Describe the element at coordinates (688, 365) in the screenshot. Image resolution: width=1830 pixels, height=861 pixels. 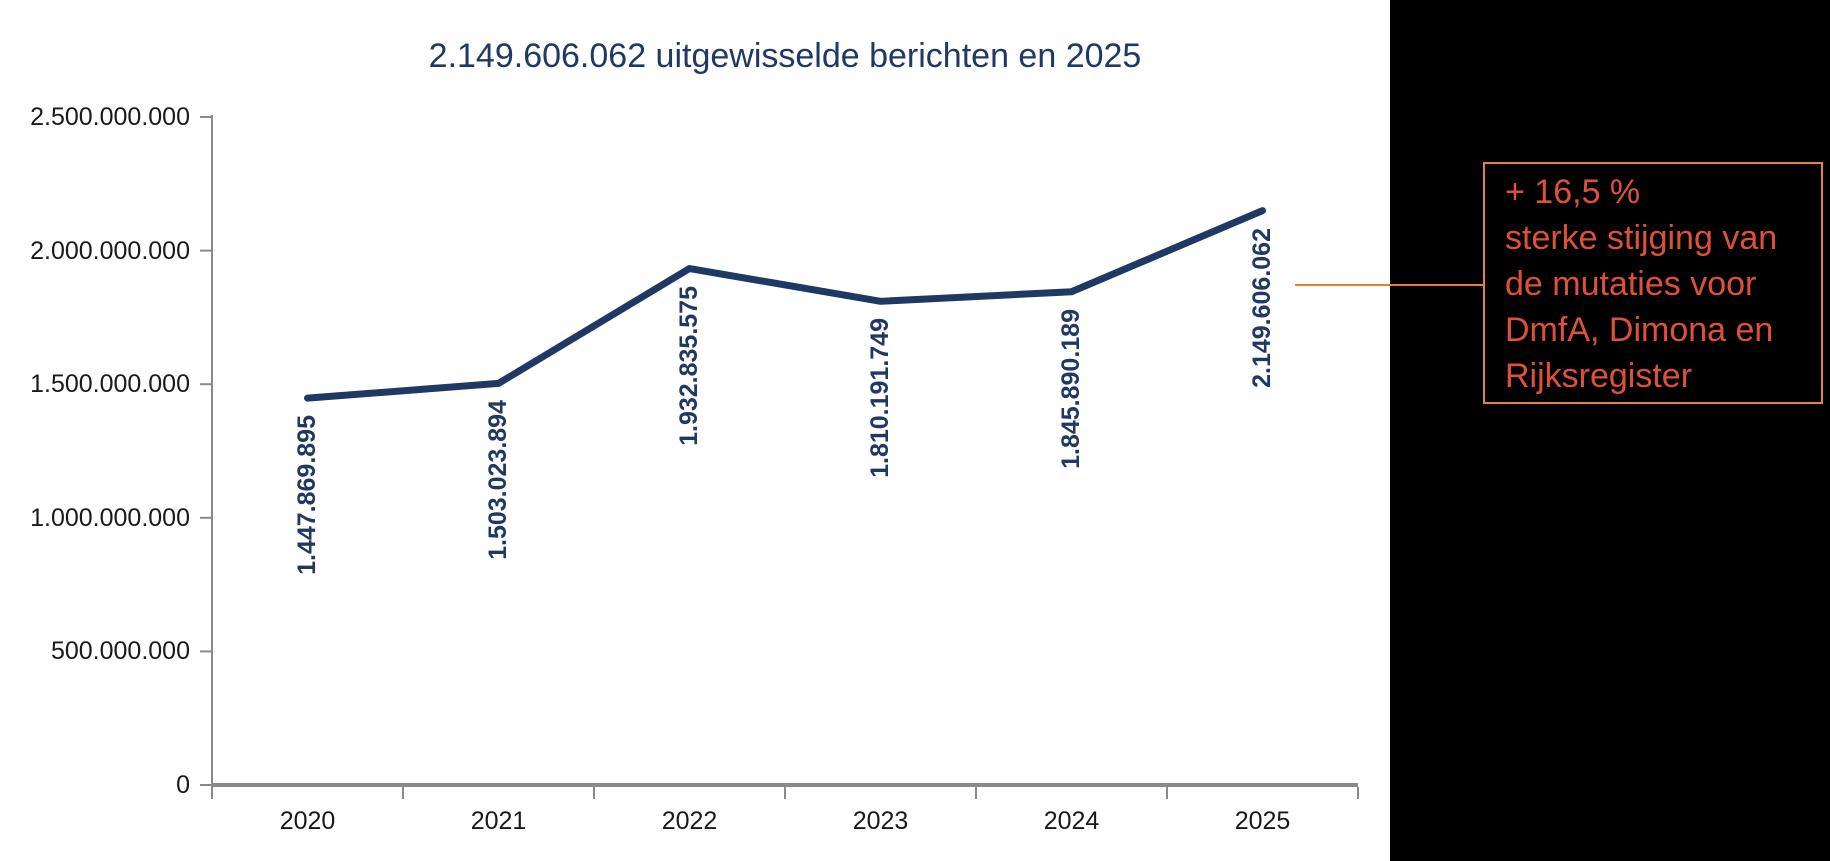
I see `data-point-label: 1.932.835.575` at that location.